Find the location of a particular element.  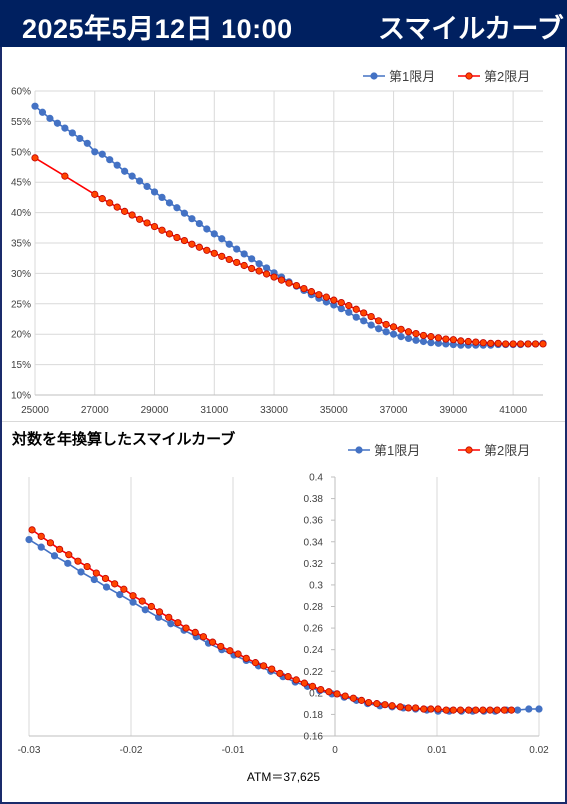

y-tick-label: 30% is located at coordinates (21, 274).